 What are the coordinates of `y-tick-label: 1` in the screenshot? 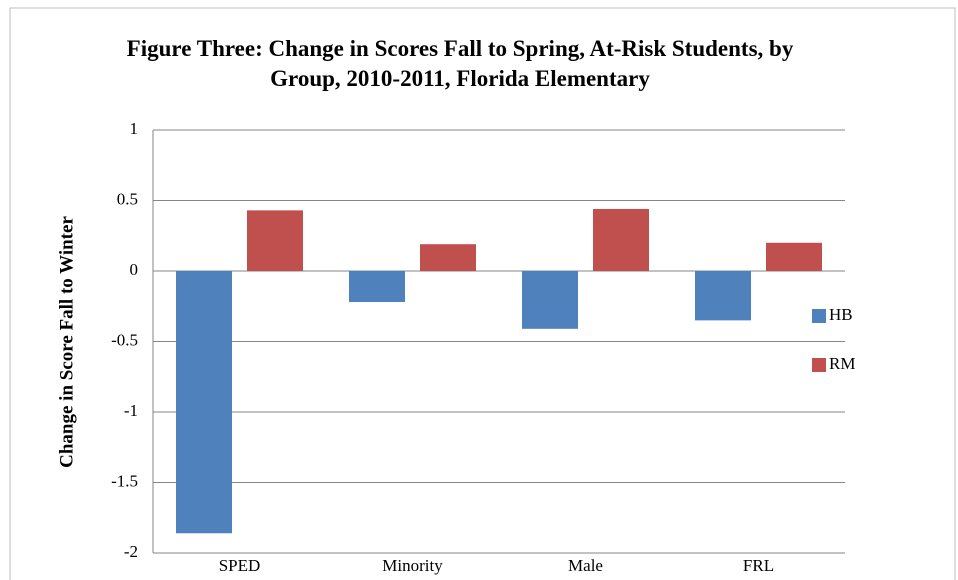 It's located at (134, 128).